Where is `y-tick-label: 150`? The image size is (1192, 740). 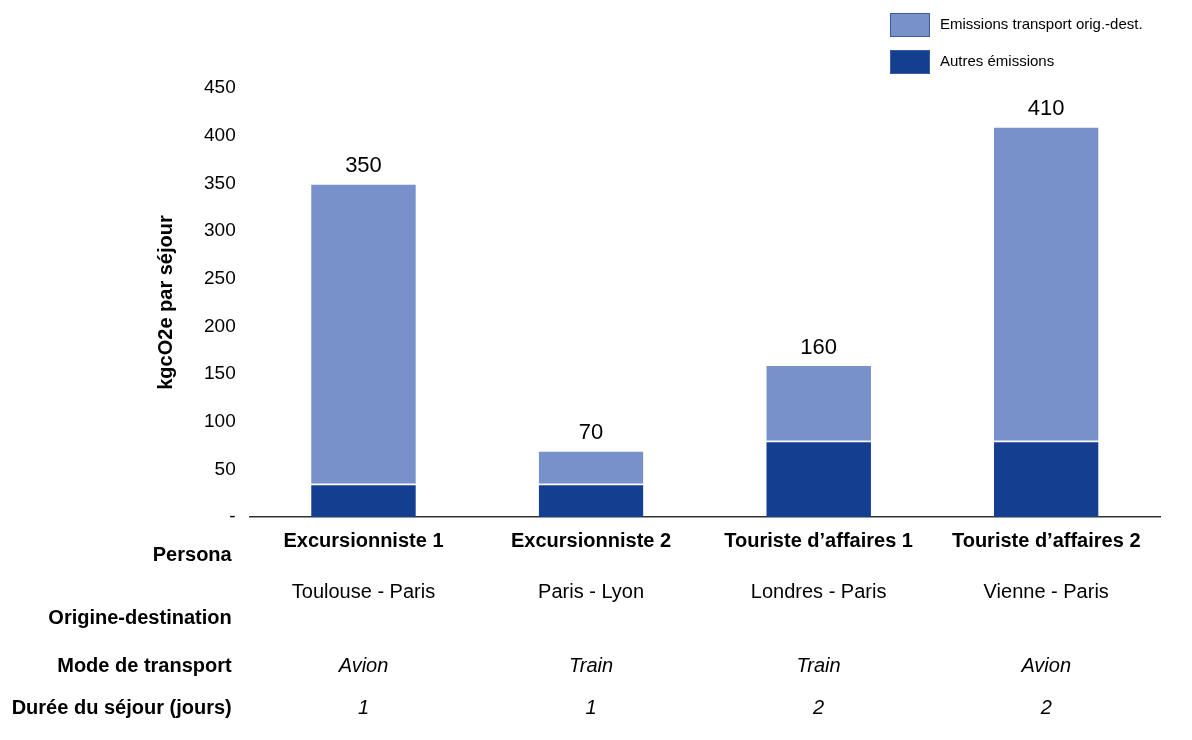 y-tick-label: 150 is located at coordinates (220, 373).